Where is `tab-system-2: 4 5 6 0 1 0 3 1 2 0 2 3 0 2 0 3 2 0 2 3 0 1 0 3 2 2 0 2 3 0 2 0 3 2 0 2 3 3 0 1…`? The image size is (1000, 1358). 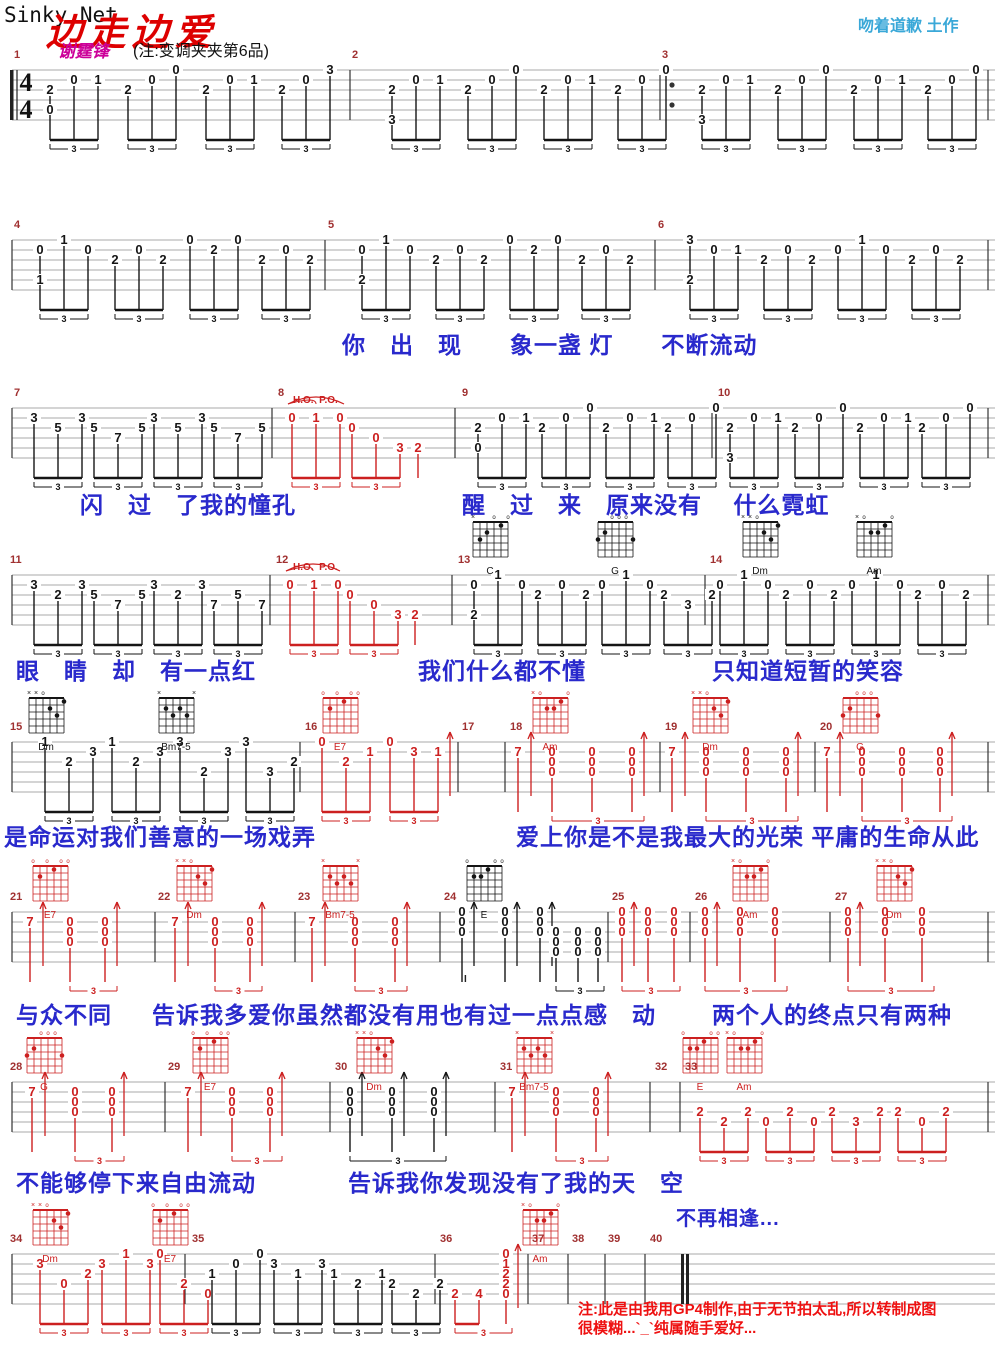 tab-system-2: 4 5 6 0 1 0 3 1 2 0 2 3 0 2 0 3 2 0 2 3 0 1 0 3 2 2 0 2 3 0 2 0 3 2 0 2 3 3 0 1… is located at coordinates (503, 271).